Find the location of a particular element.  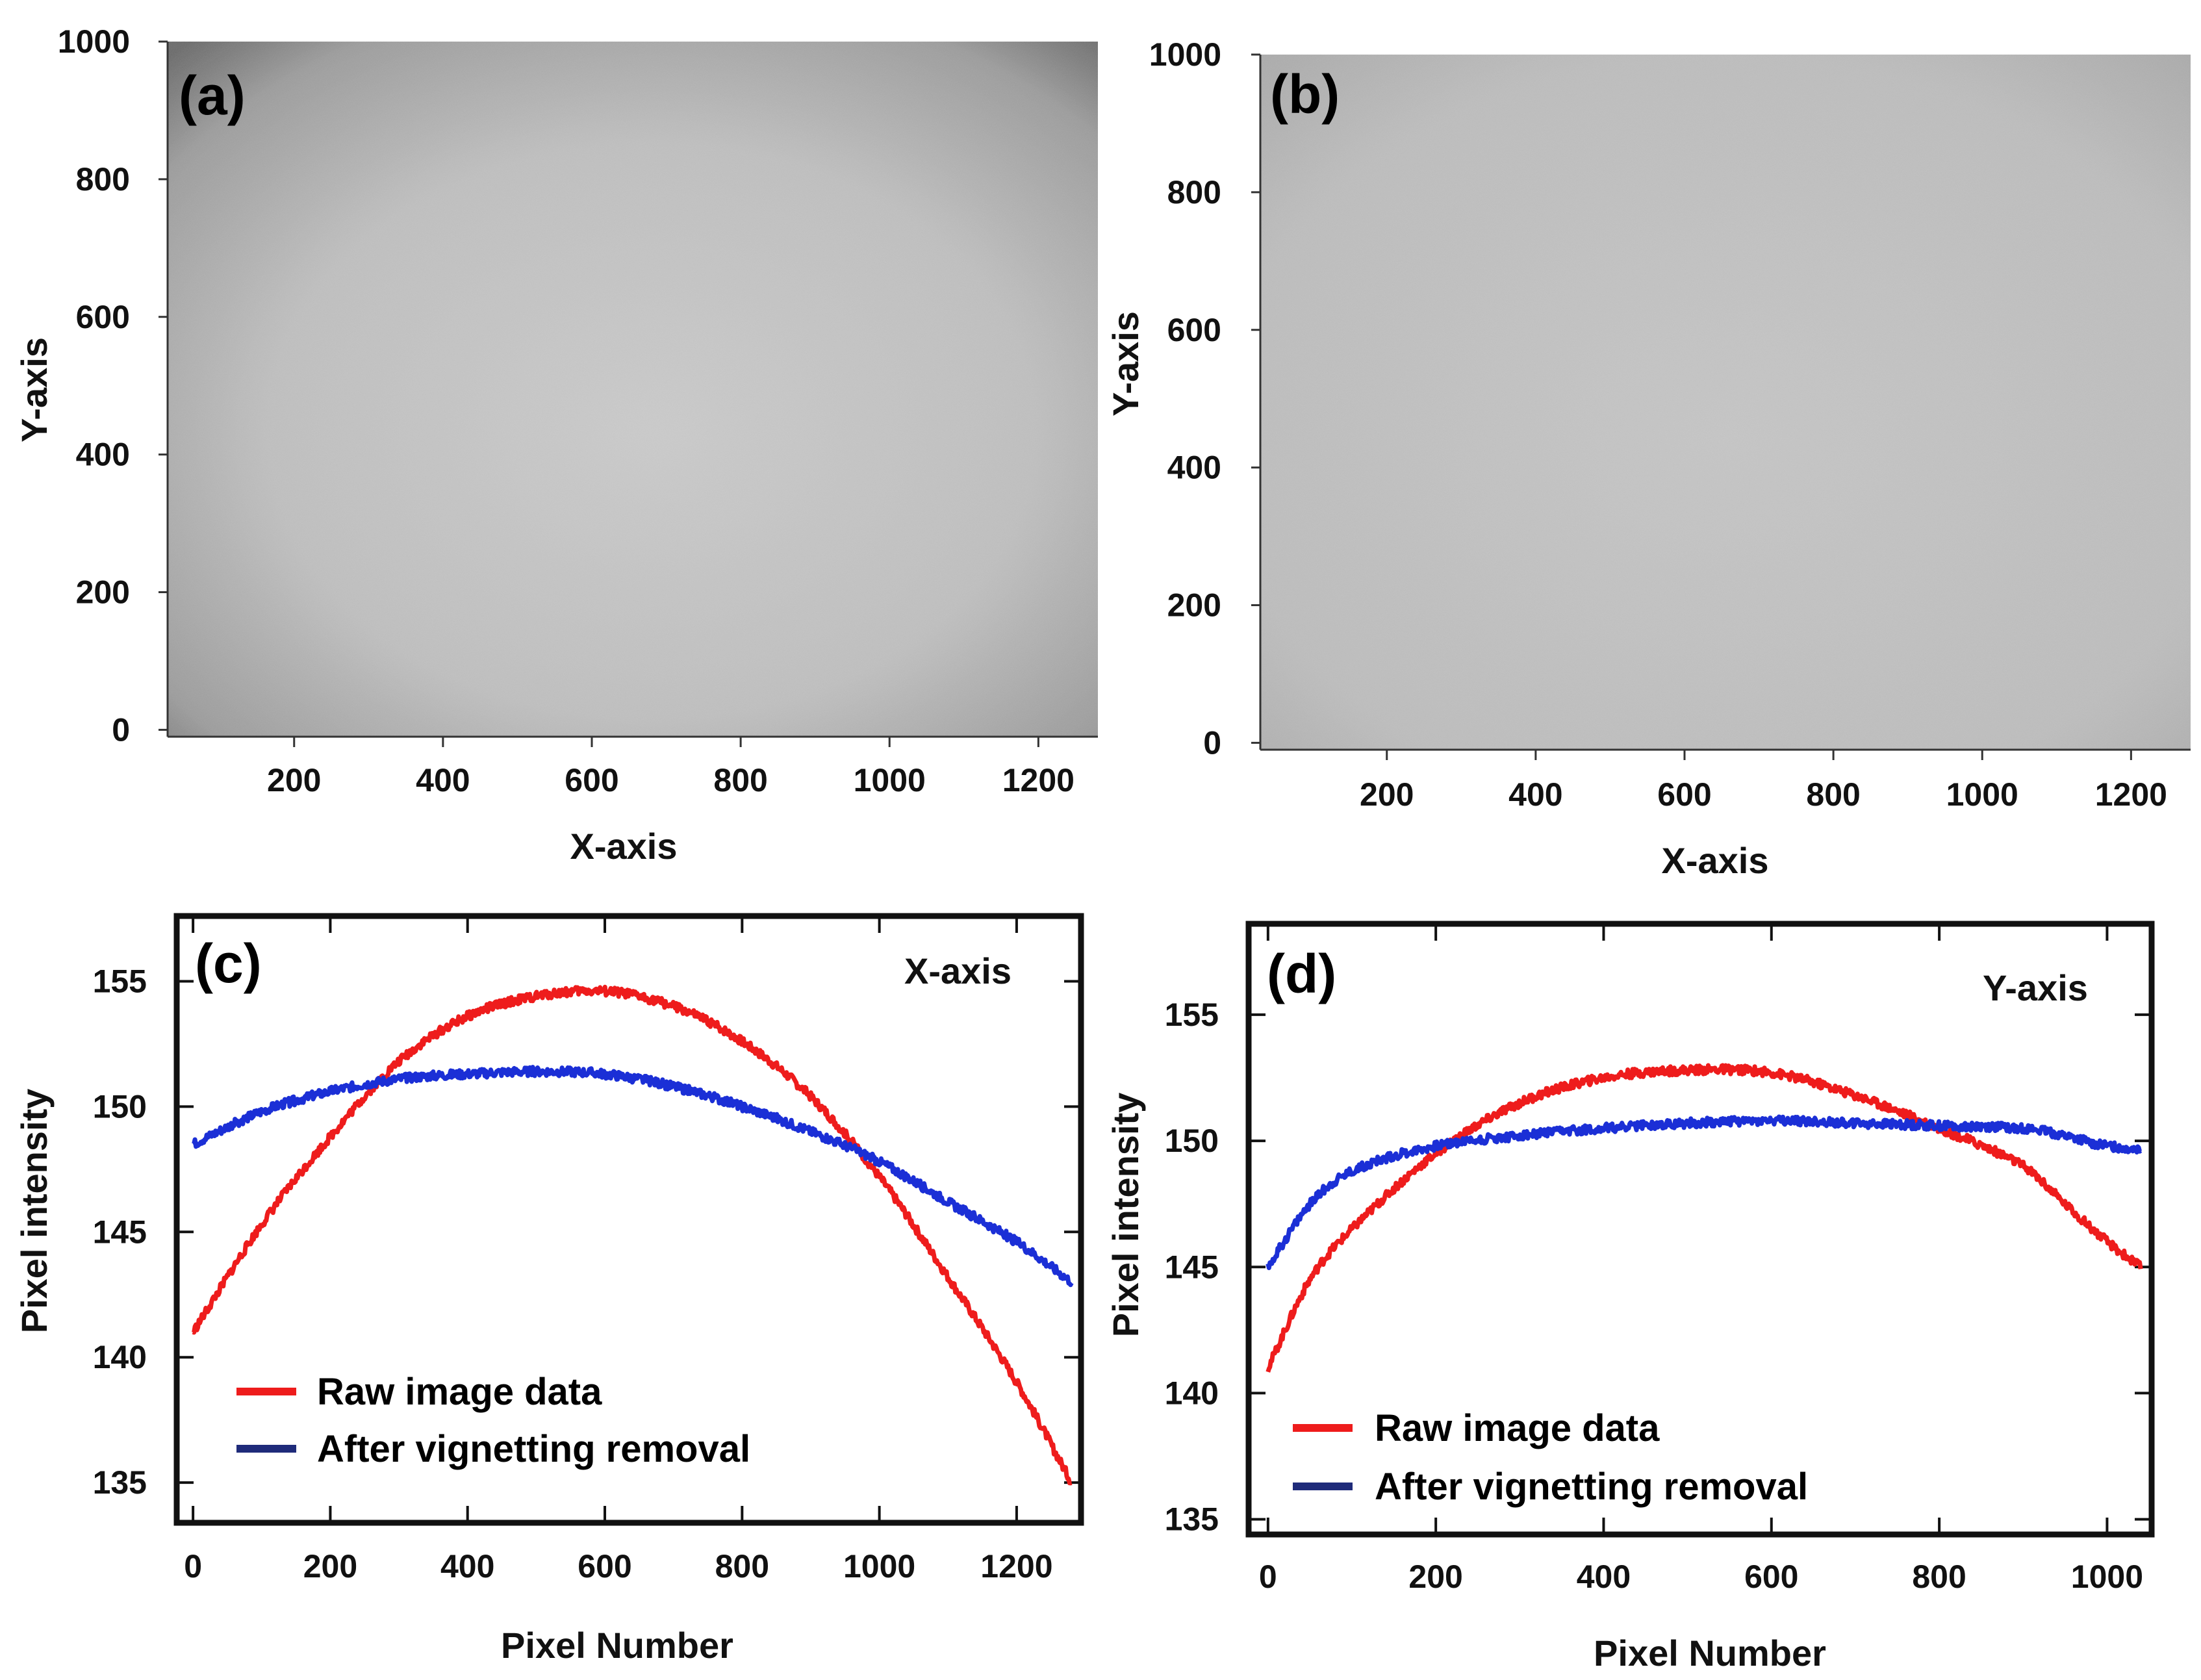

panel-c-annotation: X-axis is located at coordinates (957, 970).